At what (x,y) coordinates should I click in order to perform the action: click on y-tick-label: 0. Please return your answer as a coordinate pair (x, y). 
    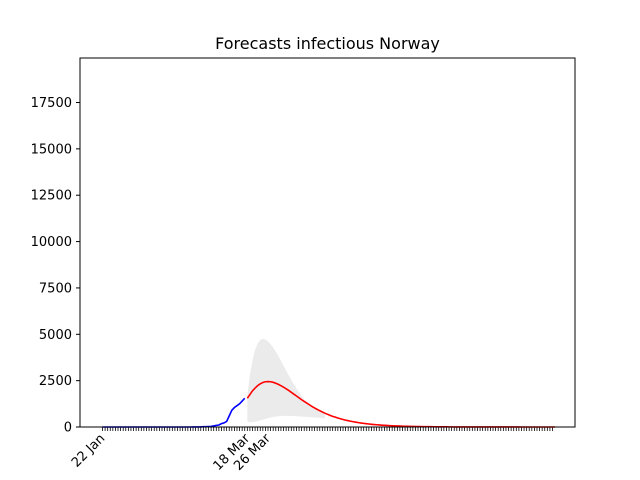
    Looking at the image, I should click on (68, 428).